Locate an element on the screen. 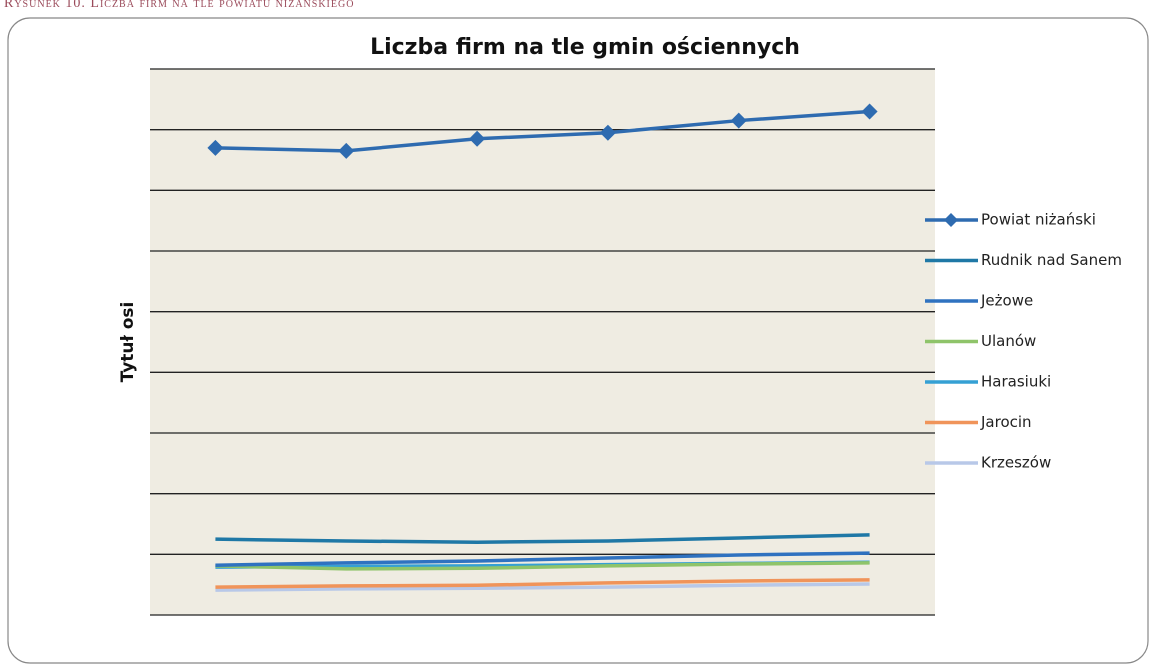 This screenshot has height=670, width=1154. y-axis-label: Tytuł osi is located at coordinates (128, 342).